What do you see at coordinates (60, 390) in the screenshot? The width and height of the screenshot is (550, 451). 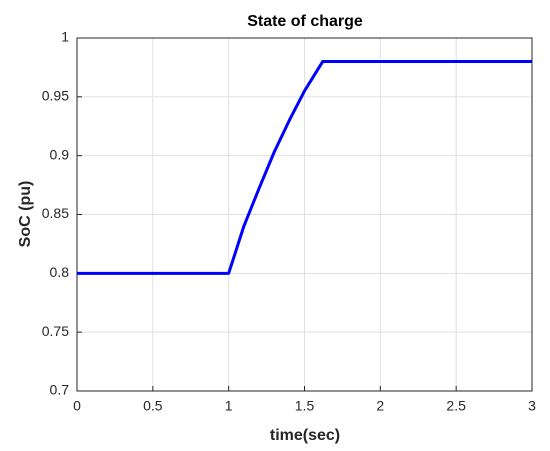 I see `y-tick-label: 0.7` at bounding box center [60, 390].